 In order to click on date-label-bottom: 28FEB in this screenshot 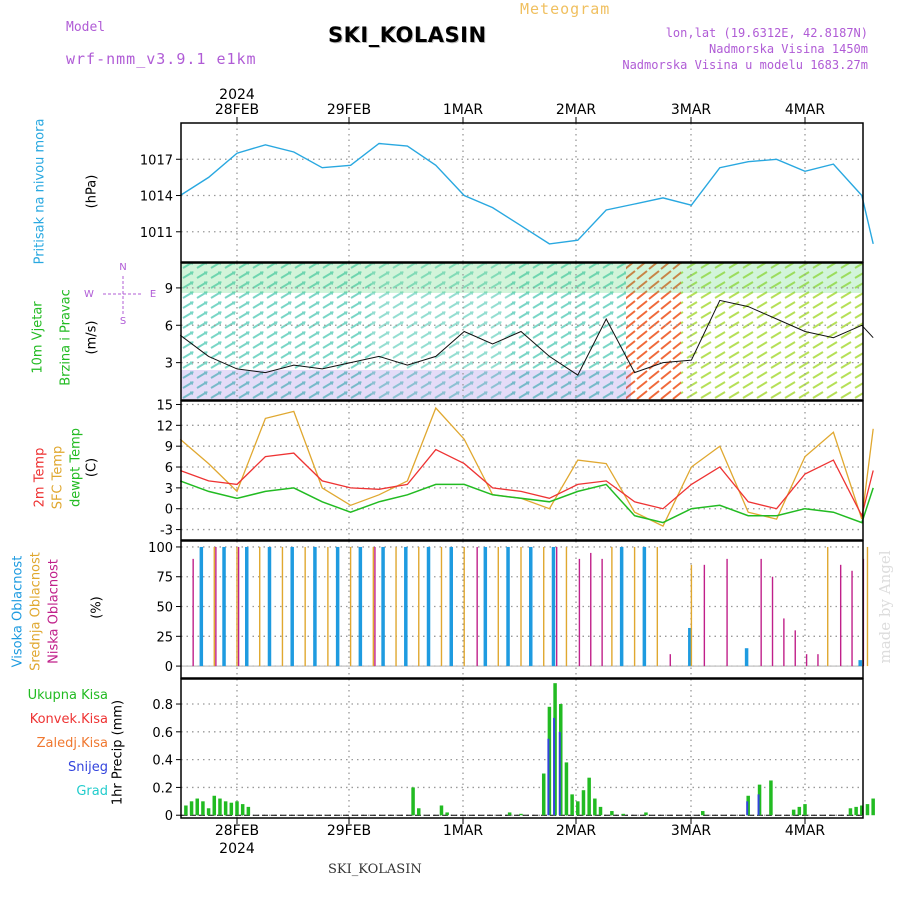, I will do `click(237, 831)`.